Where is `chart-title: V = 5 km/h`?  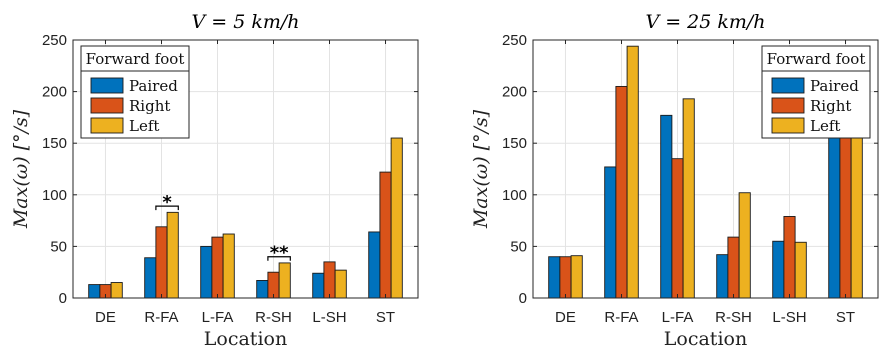 chart-title: V = 5 km/h is located at coordinates (245, 22).